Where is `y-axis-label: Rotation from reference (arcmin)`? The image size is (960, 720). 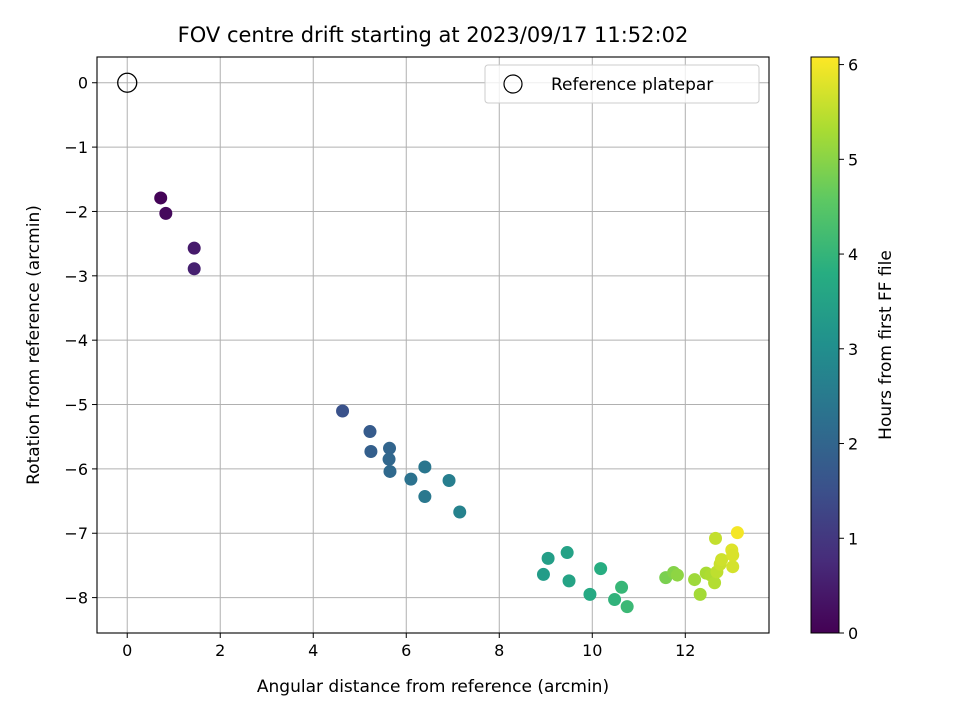 y-axis-label: Rotation from reference (arcmin) is located at coordinates (34, 345).